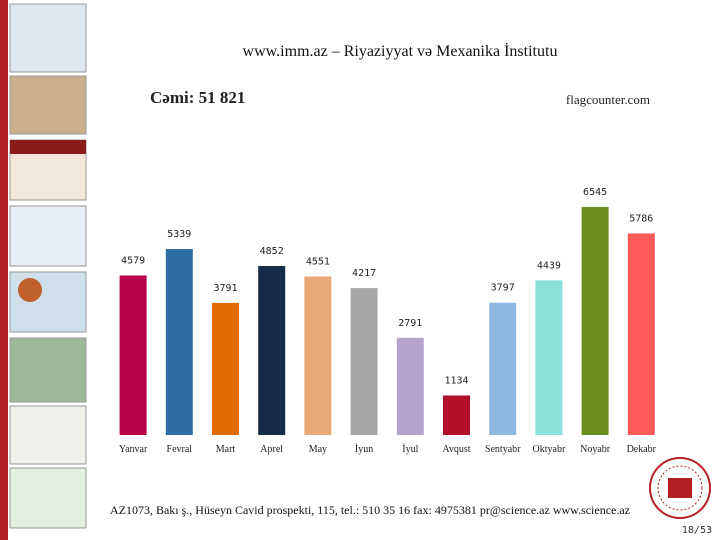  What do you see at coordinates (503, 449) in the screenshot?
I see `x-tick-label: Sentyabr` at bounding box center [503, 449].